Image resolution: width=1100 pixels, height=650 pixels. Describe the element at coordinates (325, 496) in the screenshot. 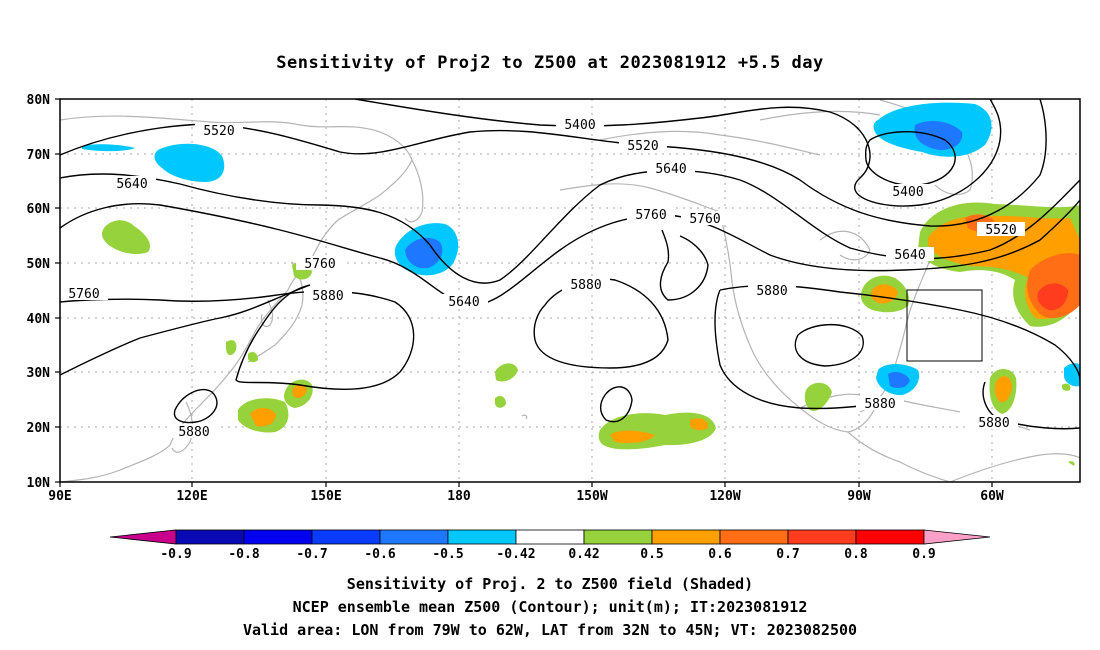

I see `lon-tick-label: 150E` at that location.